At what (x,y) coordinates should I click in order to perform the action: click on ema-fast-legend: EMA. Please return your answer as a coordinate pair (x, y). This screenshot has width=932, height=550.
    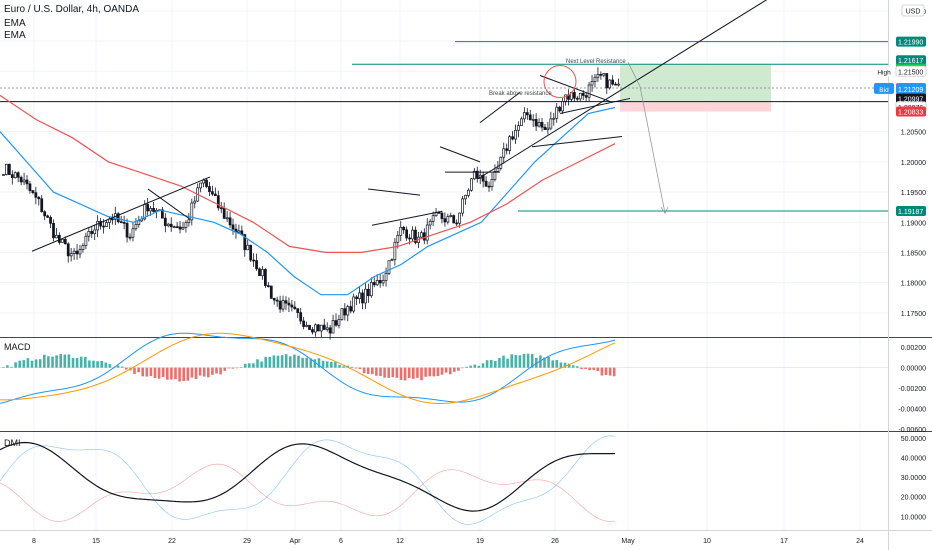
    Looking at the image, I should click on (15, 23).